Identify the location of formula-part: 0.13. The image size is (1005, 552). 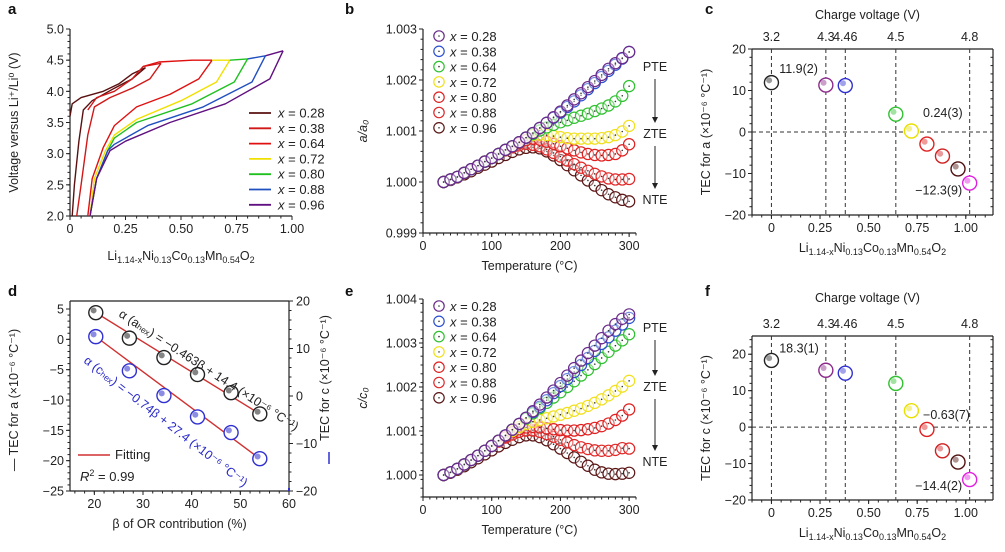
(196, 260).